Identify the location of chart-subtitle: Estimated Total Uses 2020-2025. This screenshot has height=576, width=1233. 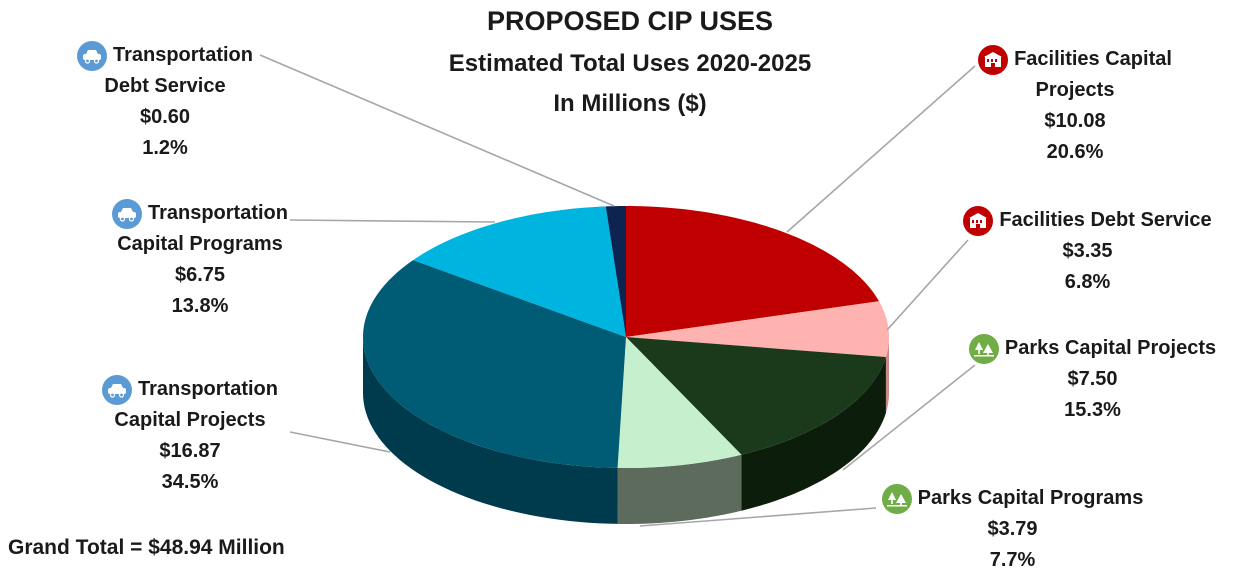
(630, 63).